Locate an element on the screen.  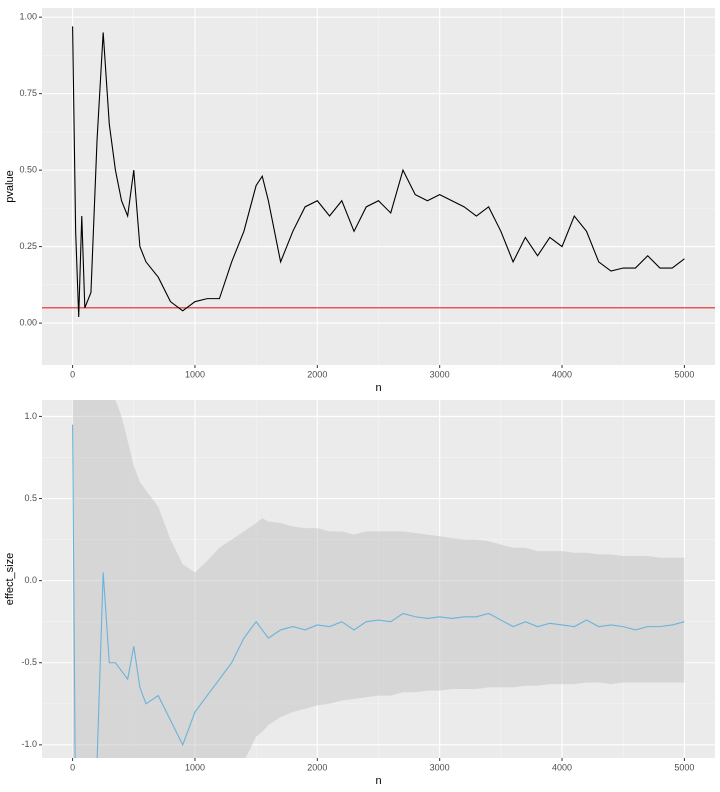
y-tick-label: 0.25 is located at coordinates (28, 246).